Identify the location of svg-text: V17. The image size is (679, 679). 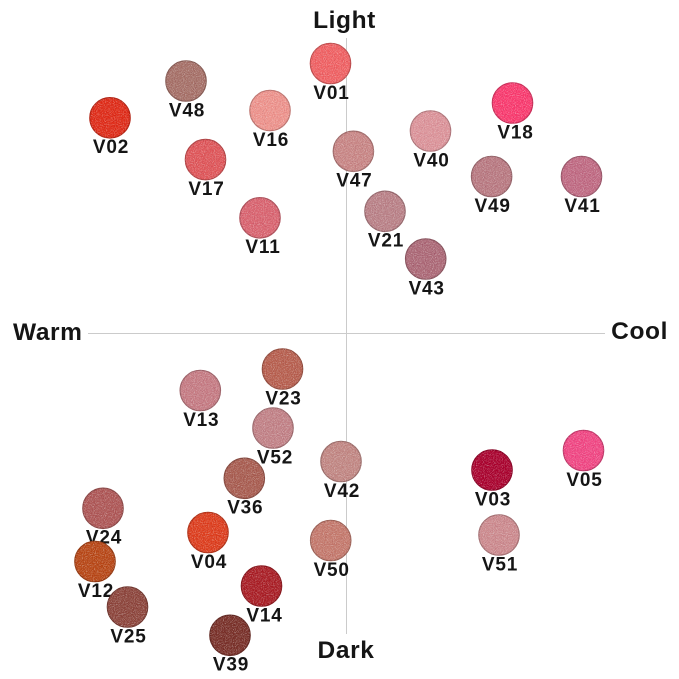
(206, 189).